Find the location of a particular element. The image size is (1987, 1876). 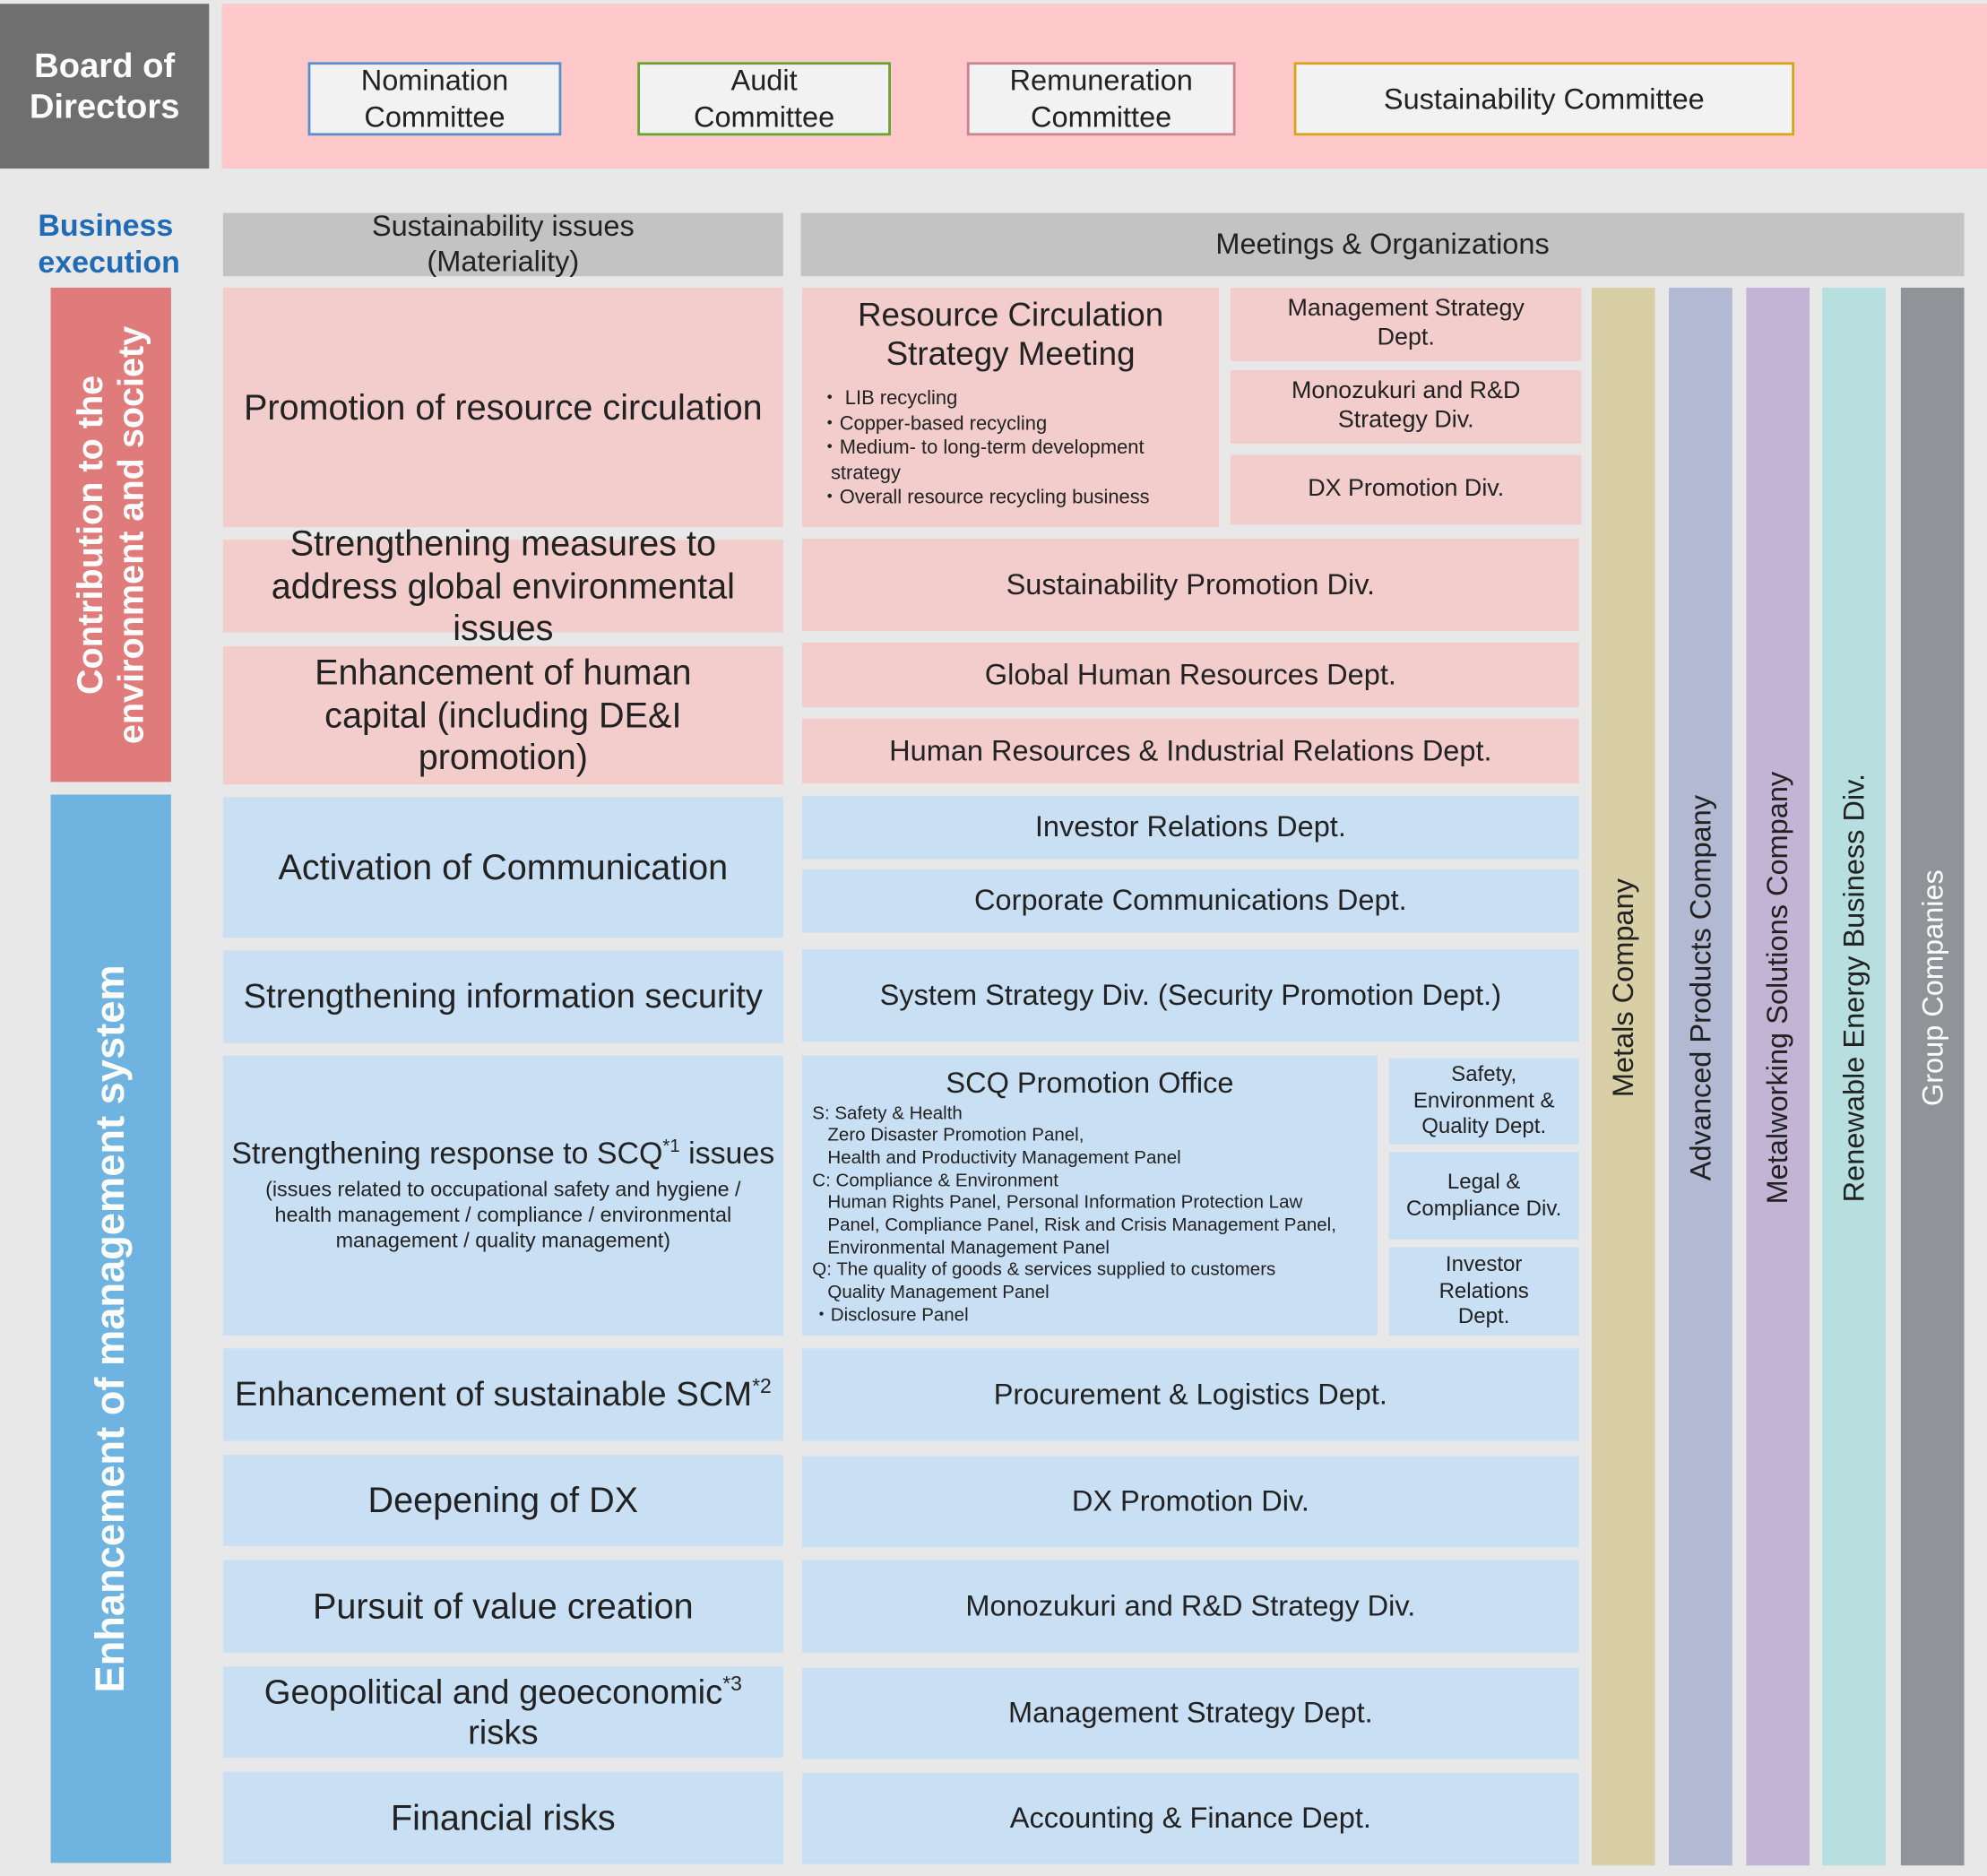

org-legal-compliance: Legal & Compliance Div. is located at coordinates (1484, 1196).